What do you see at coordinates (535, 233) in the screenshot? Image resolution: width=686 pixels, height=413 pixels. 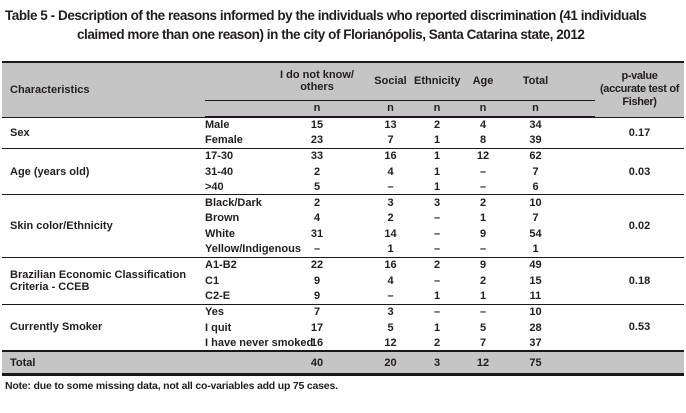 I see `count-value: 54` at bounding box center [535, 233].